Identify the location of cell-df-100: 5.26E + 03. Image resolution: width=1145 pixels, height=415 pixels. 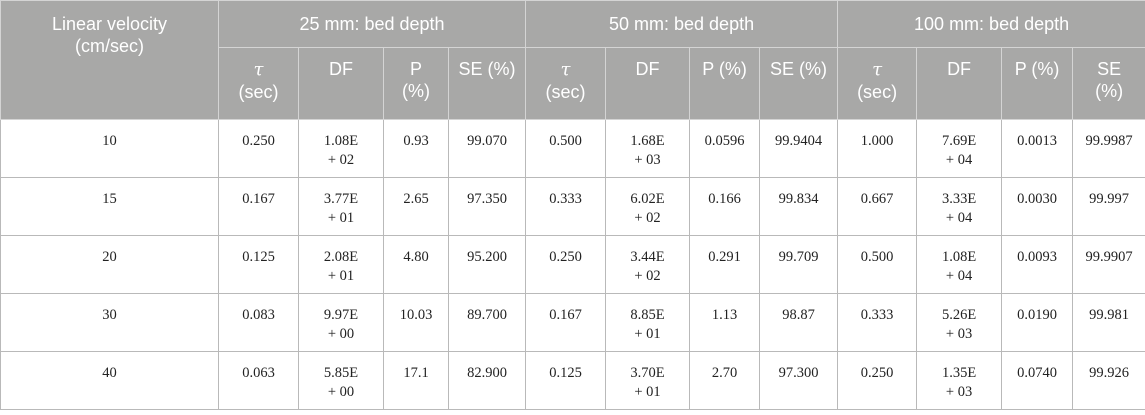
(959, 322).